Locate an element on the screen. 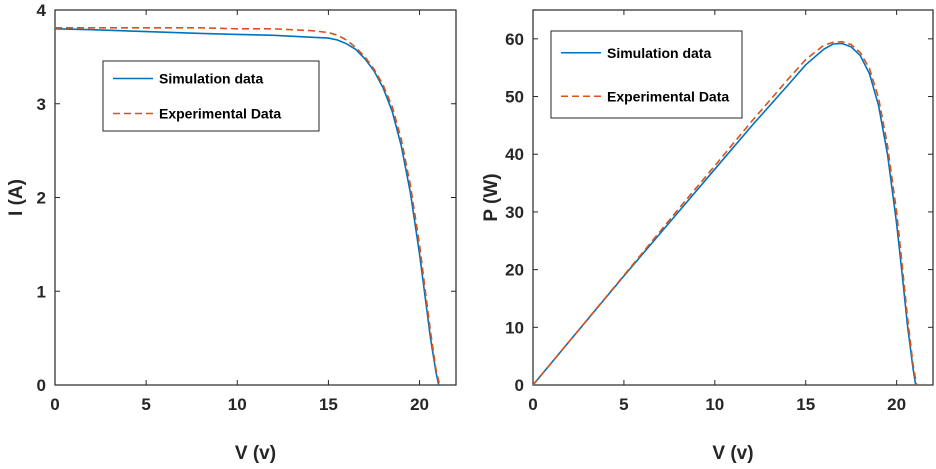  y-tick-label: 30 is located at coordinates (514, 212).